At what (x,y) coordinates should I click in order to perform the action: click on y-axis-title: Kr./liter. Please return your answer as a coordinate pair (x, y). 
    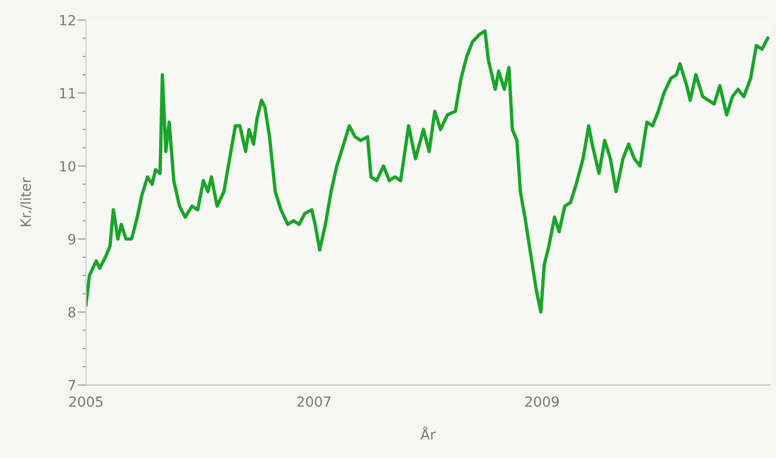
    Looking at the image, I should click on (26, 201).